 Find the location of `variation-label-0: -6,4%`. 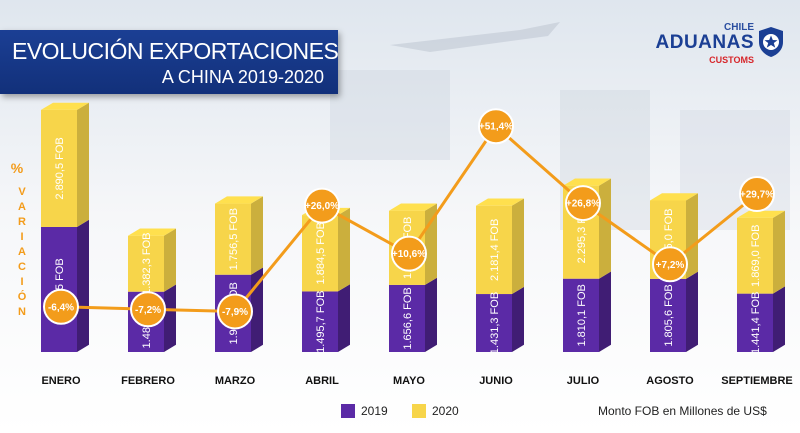

variation-label-0: -6,4% is located at coordinates (61, 307).